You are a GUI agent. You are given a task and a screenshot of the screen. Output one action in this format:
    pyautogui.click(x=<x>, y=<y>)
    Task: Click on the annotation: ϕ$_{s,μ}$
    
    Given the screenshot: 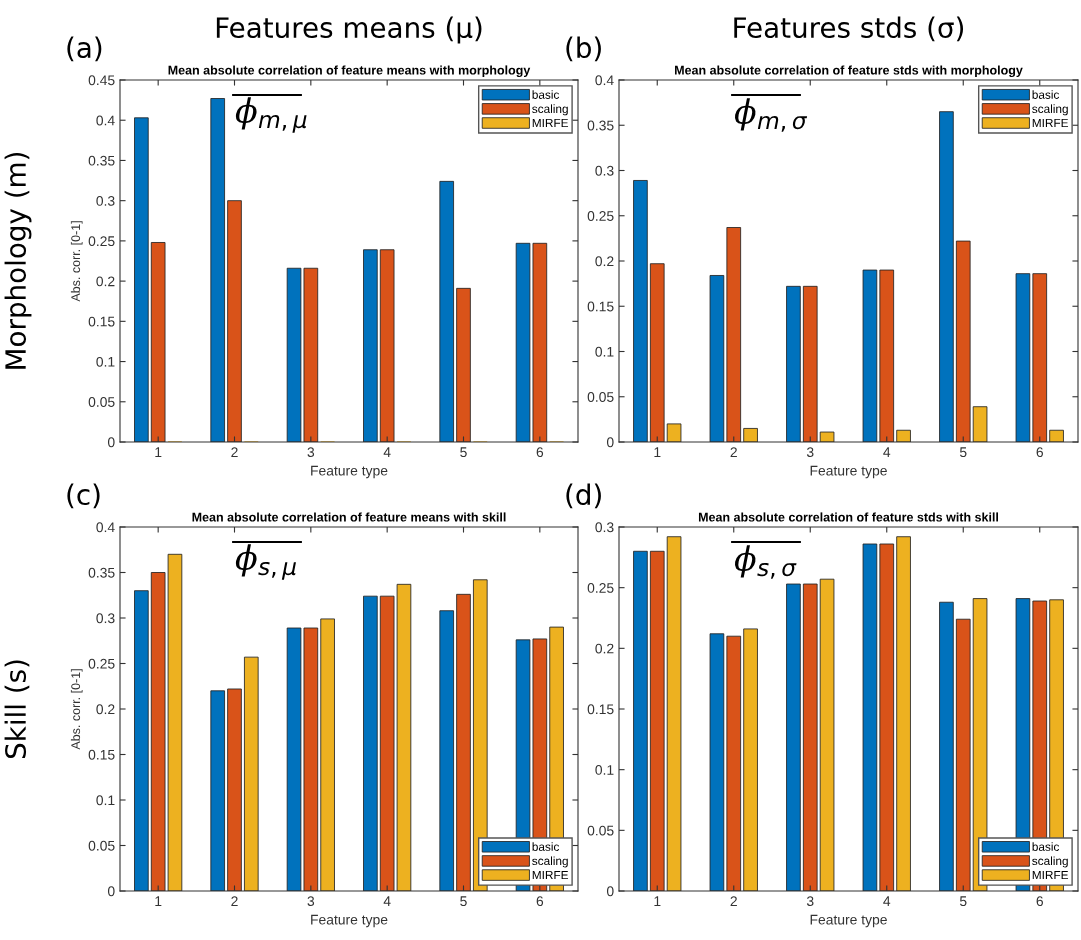 What is the action you would take?
    pyautogui.click(x=265, y=562)
    